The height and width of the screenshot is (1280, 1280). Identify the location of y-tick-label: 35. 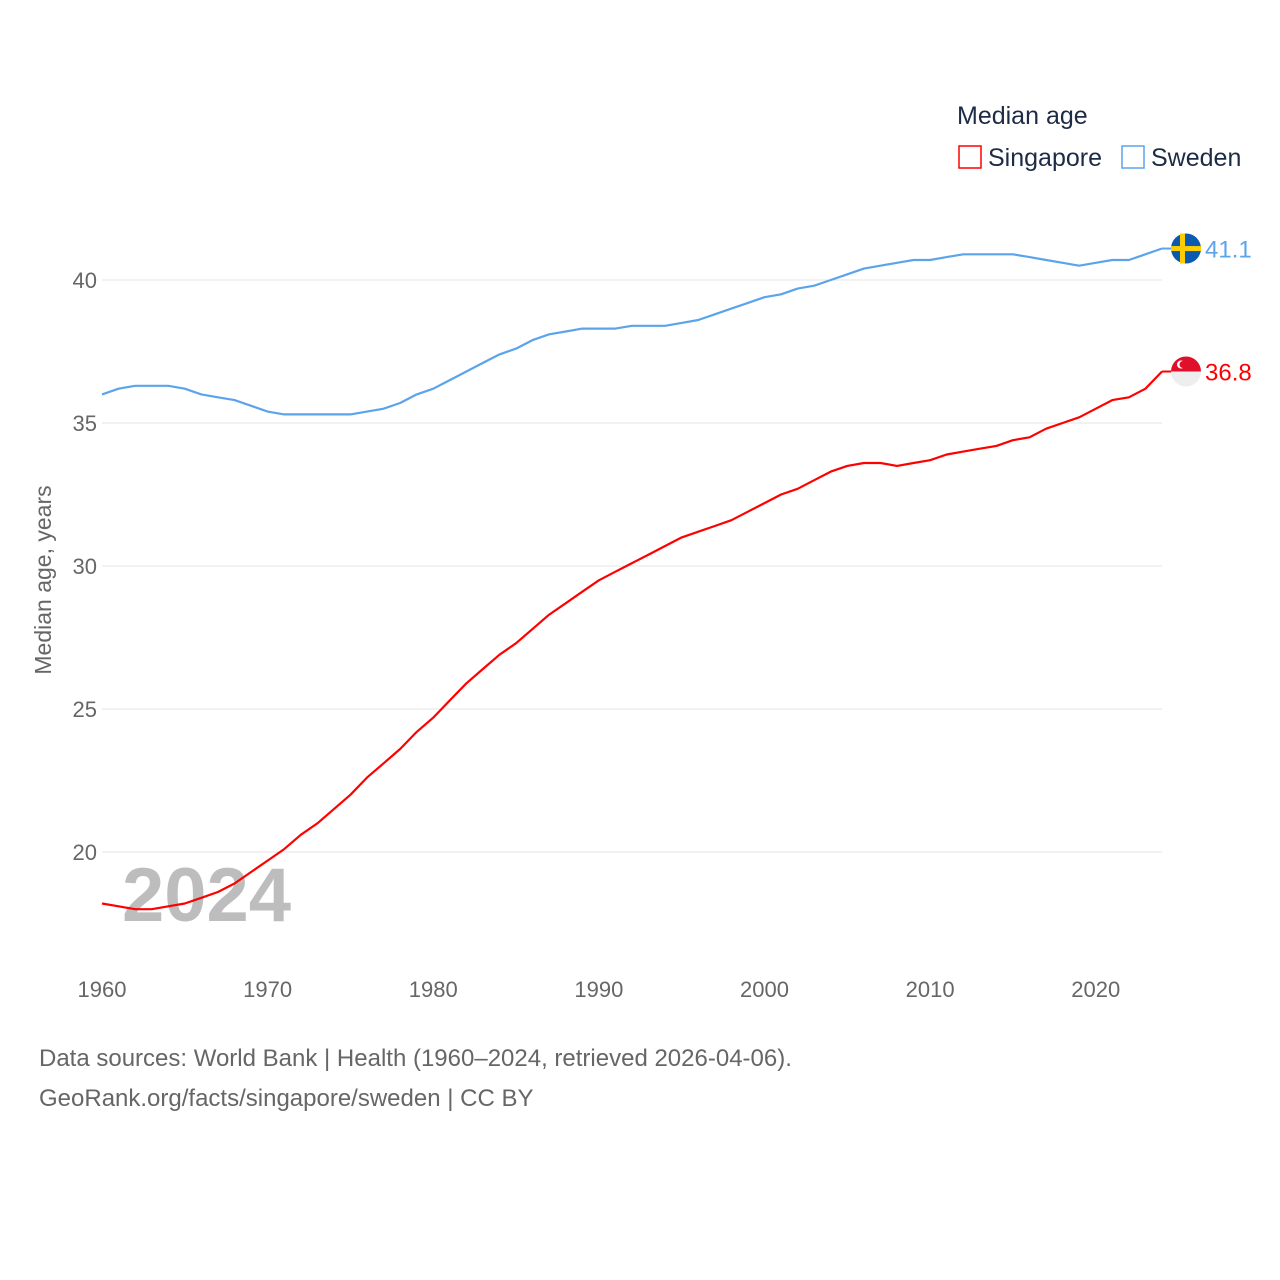
(85, 423).